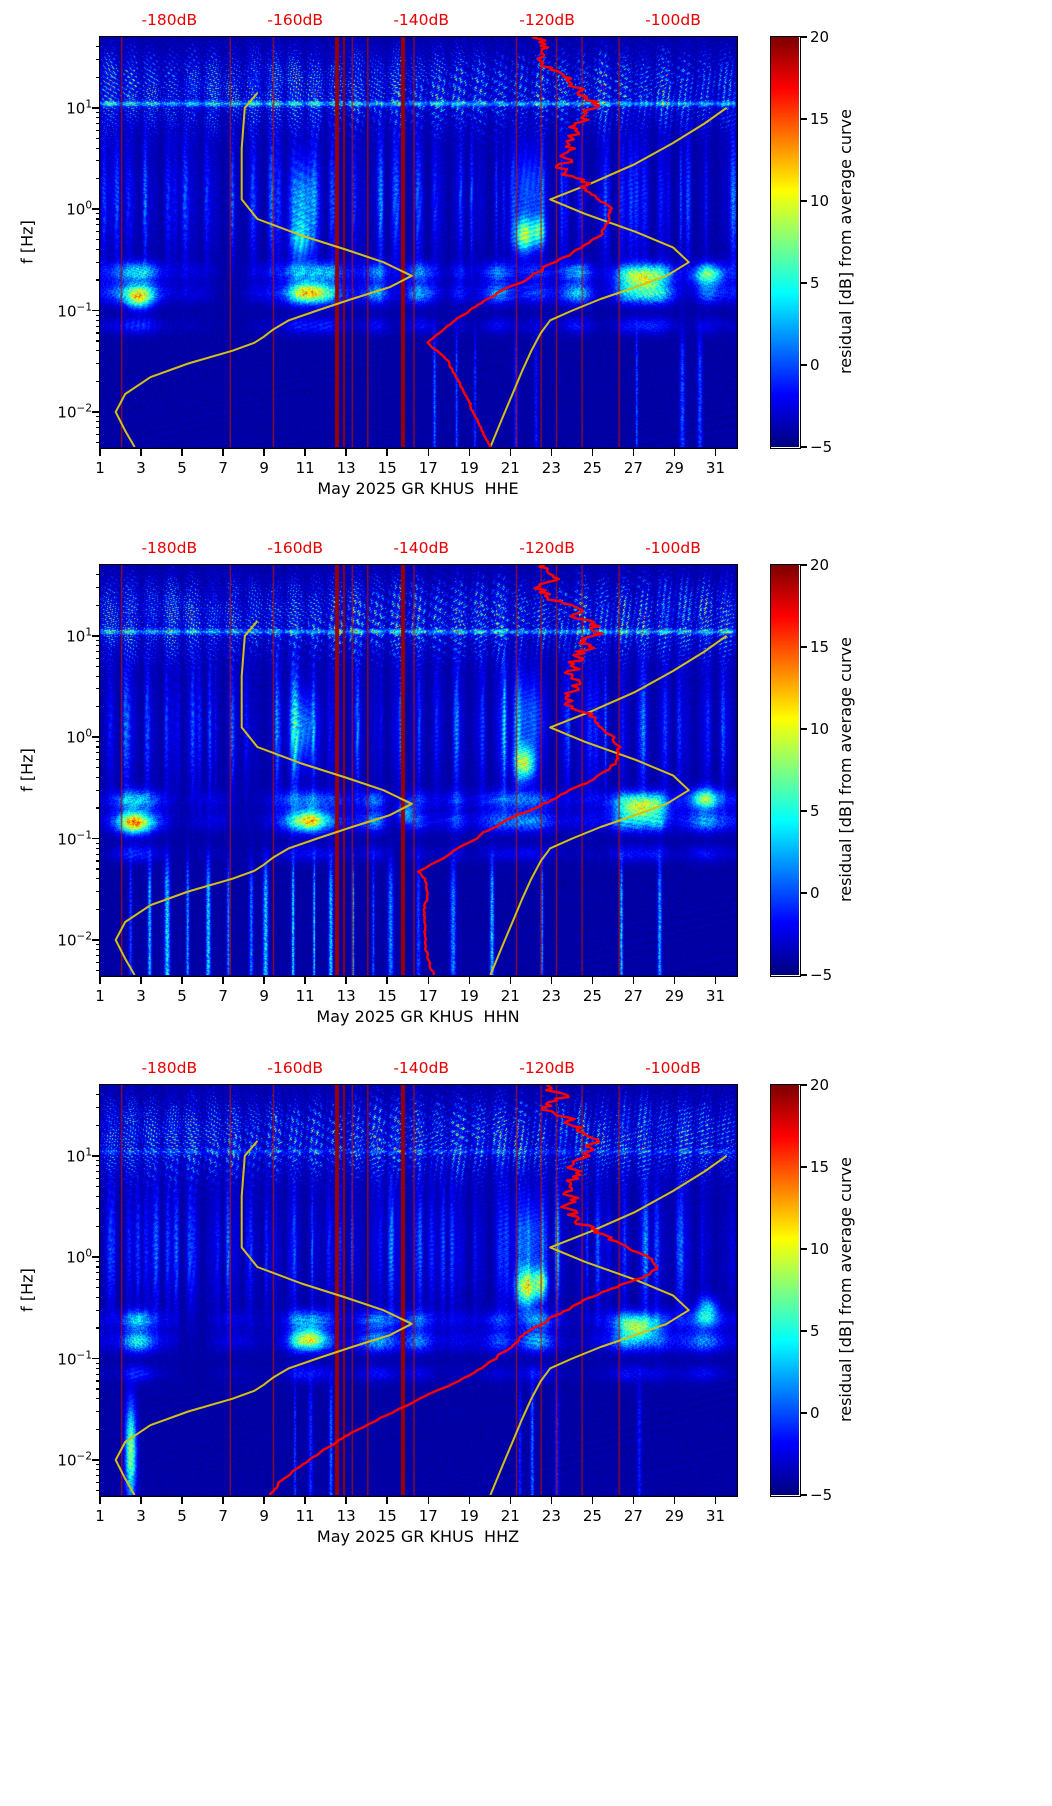 Image resolution: width=1052 pixels, height=1806 pixels. Describe the element at coordinates (469, 996) in the screenshot. I see `x-tick-label: 19` at that location.